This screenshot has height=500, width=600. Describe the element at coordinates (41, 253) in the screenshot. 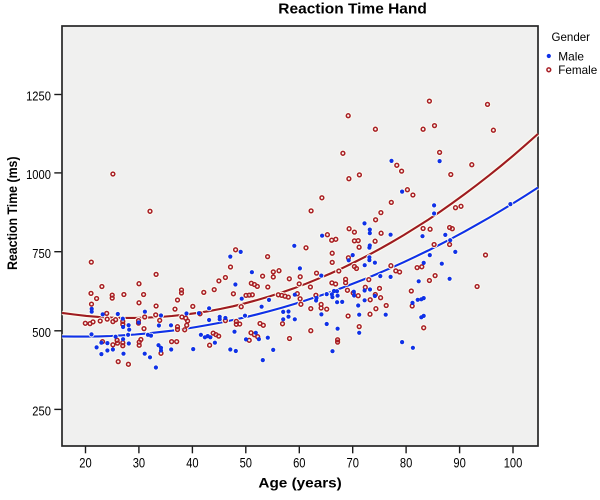

I see `svg-text: 750` at that location.